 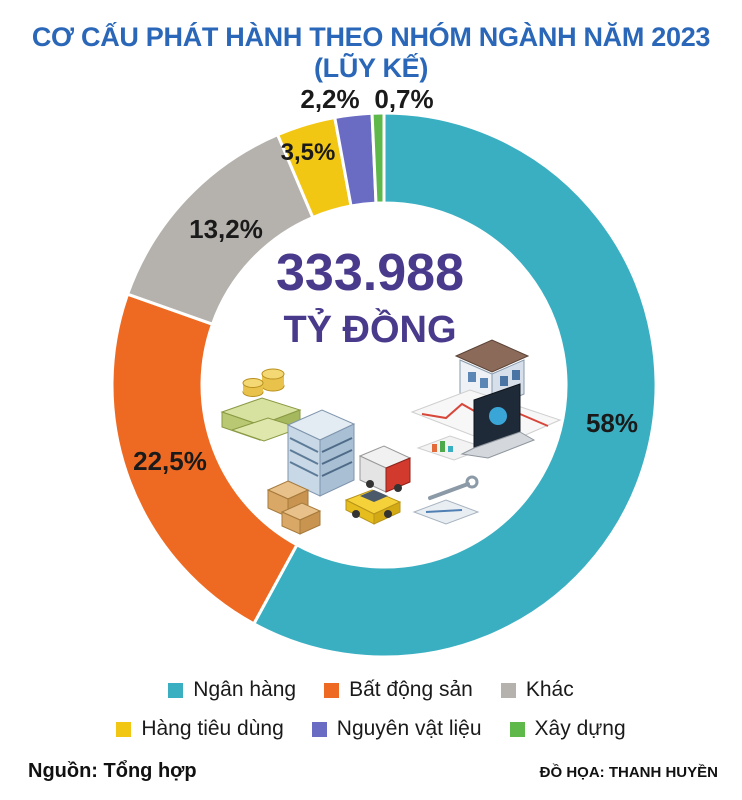 What do you see at coordinates (411, 689) in the screenshot?
I see `legend-label: Bất động sản` at bounding box center [411, 689].